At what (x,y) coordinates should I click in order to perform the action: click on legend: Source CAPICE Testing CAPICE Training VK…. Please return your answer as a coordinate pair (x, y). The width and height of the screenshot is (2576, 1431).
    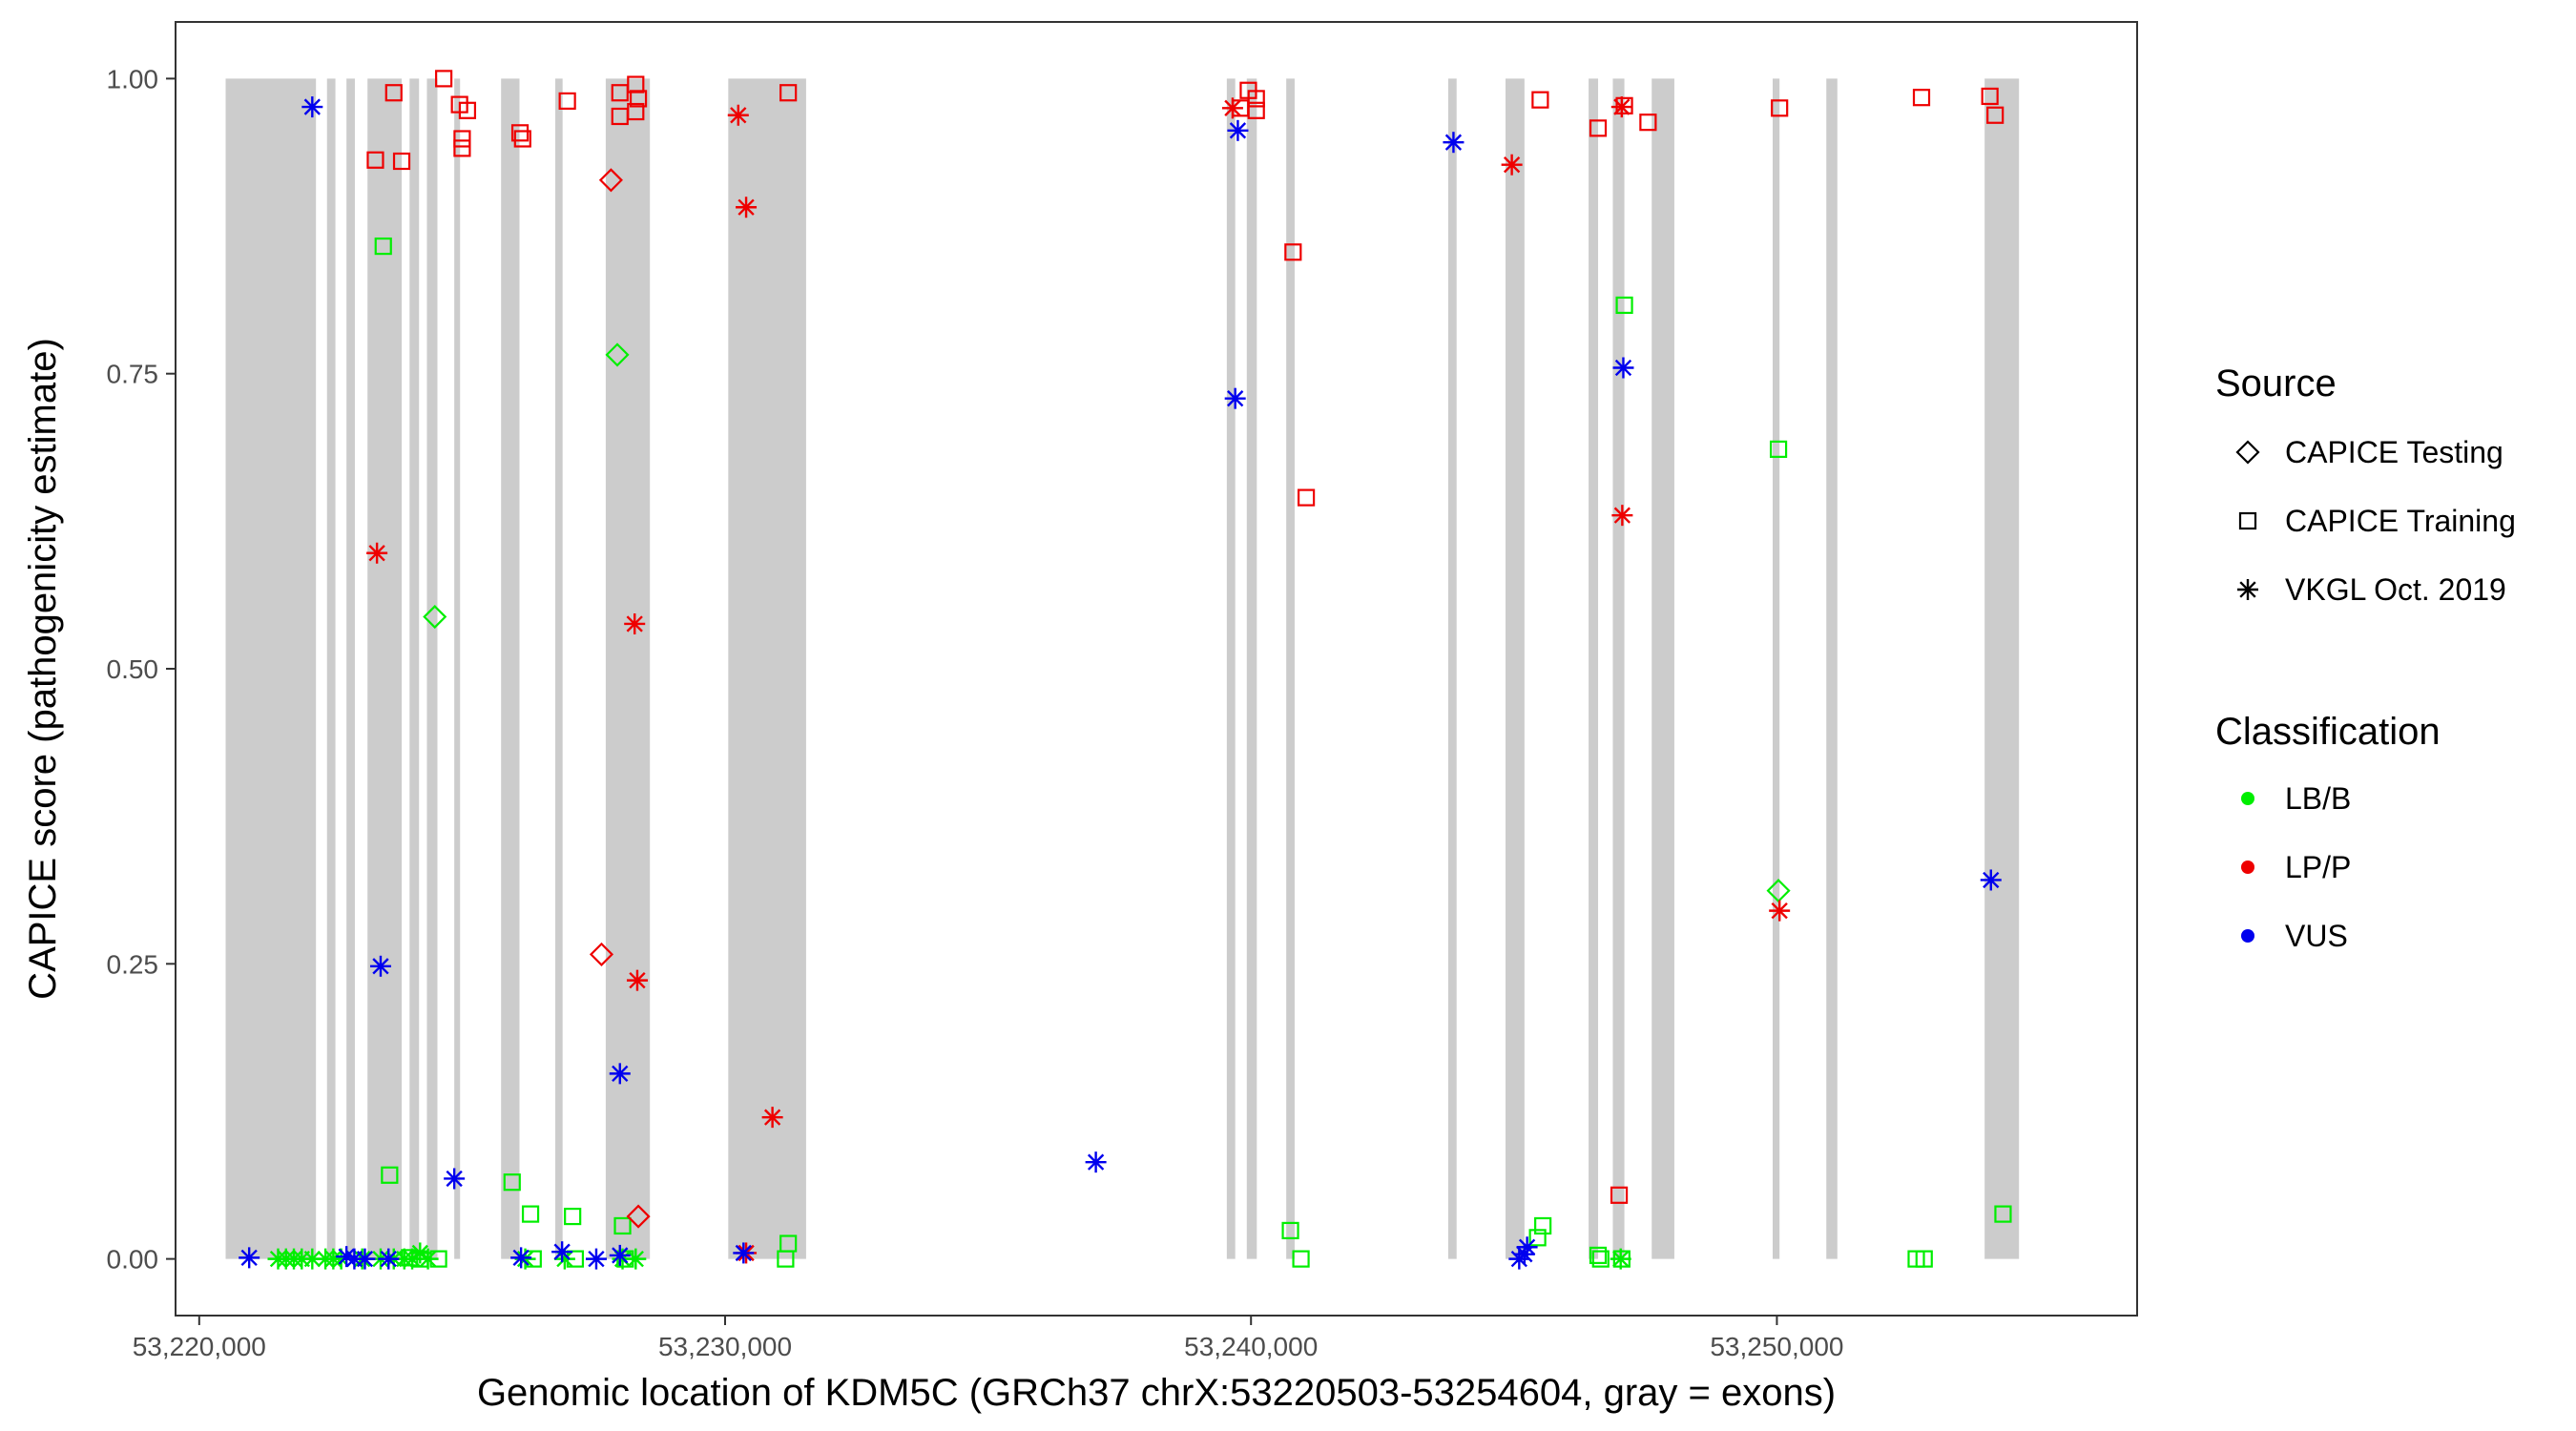
    Looking at the image, I should click on (2365, 658).